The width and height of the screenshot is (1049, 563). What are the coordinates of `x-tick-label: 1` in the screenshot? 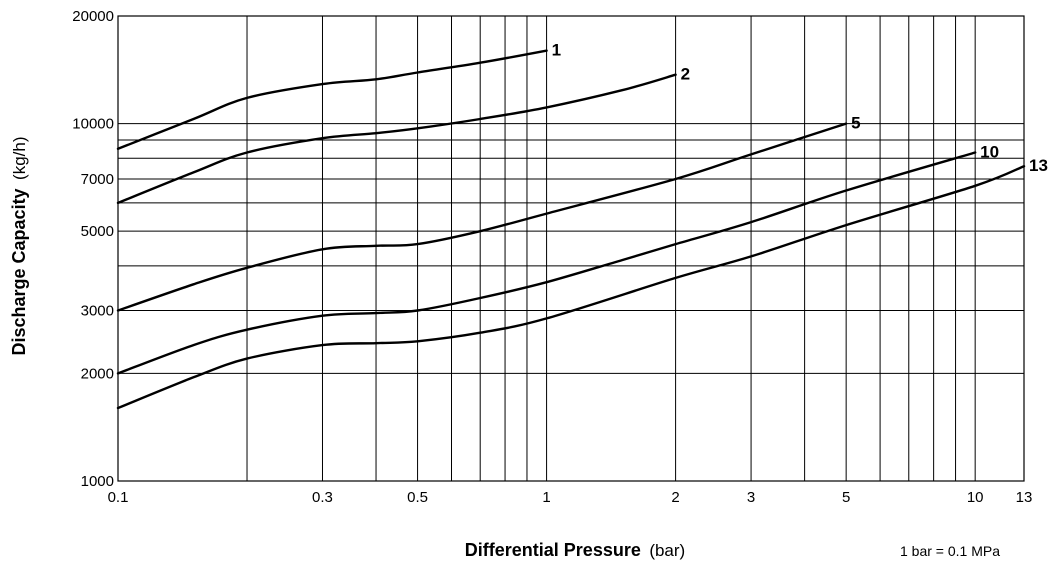 It's located at (546, 497).